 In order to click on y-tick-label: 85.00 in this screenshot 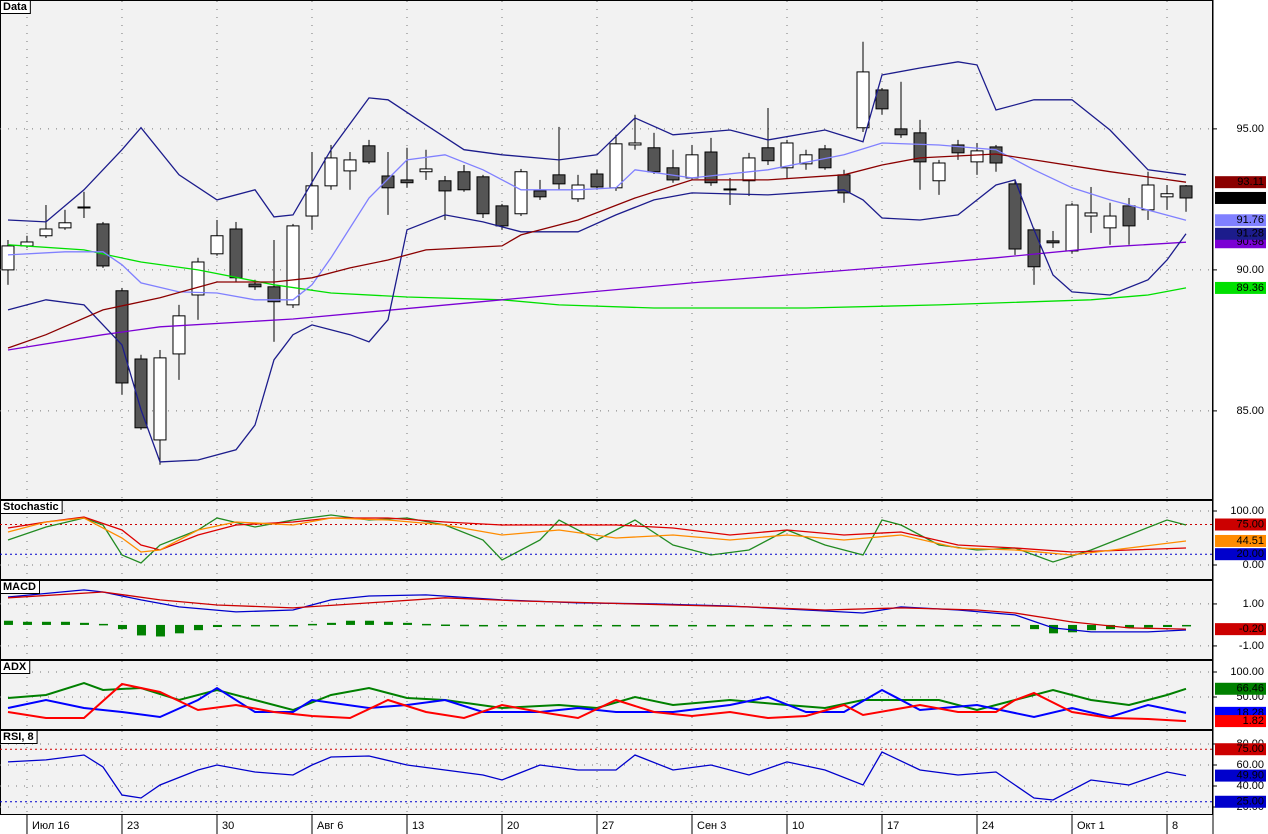, I will do `click(1250, 411)`.